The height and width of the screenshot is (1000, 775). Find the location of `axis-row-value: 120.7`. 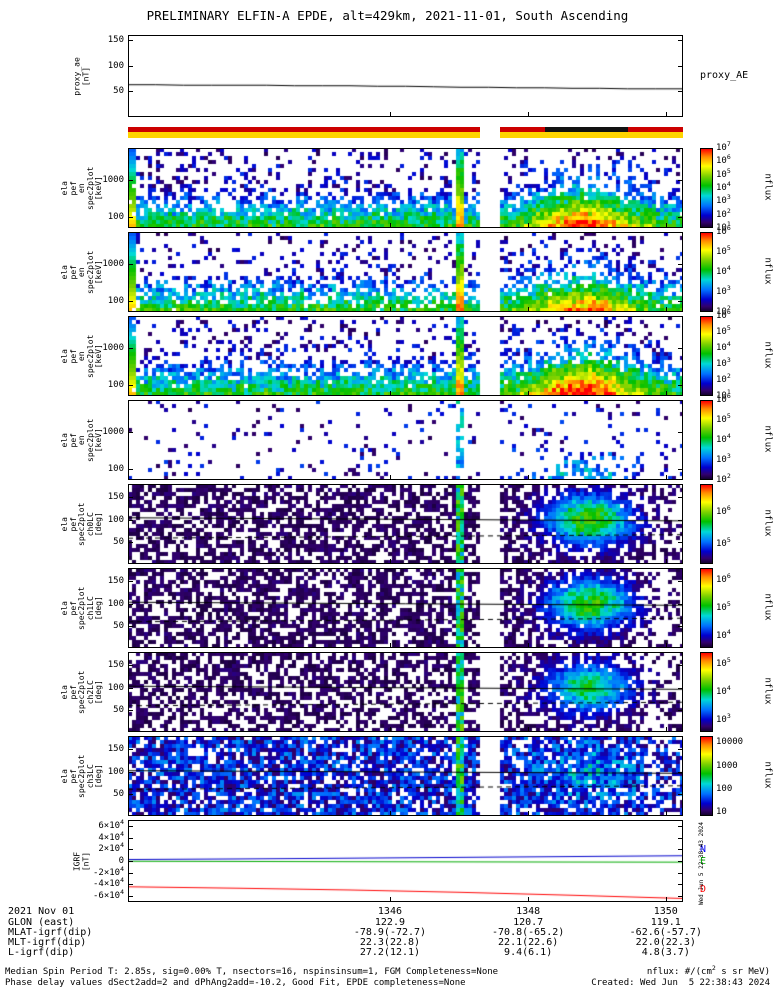

axis-row-value: 120.7 is located at coordinates (528, 922).